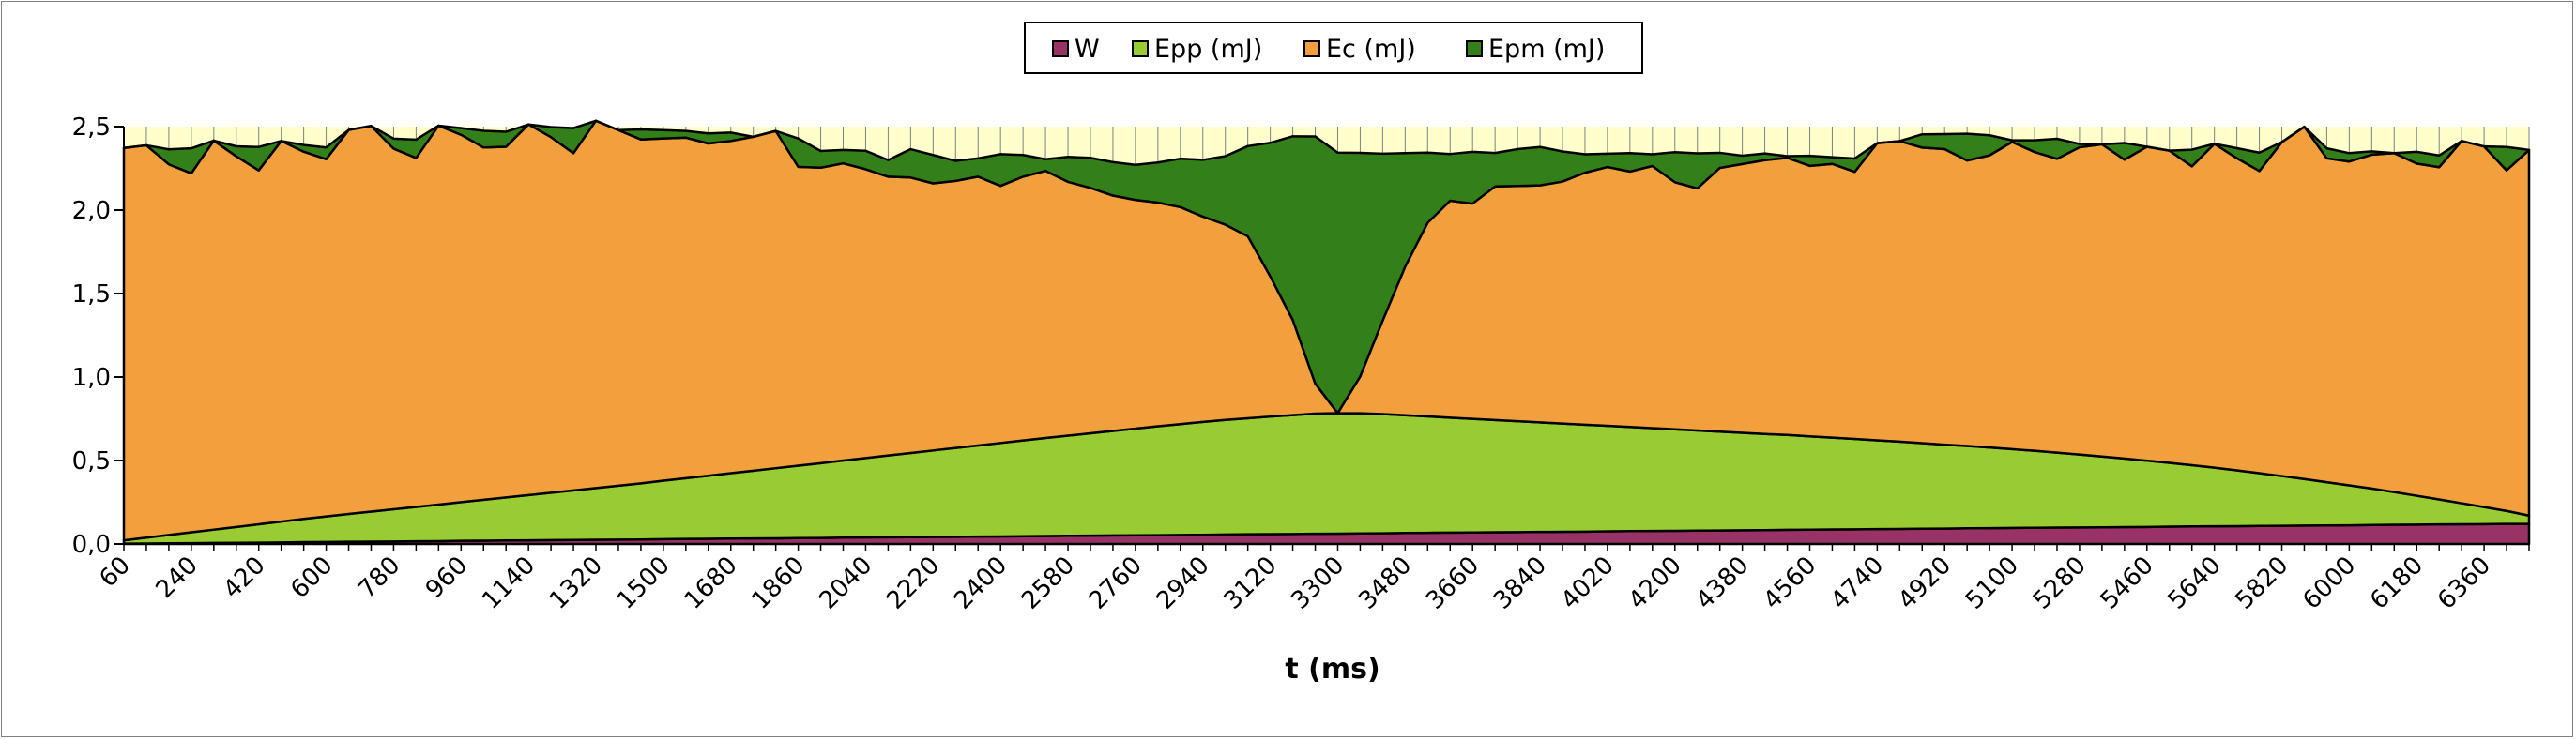  Describe the element at coordinates (2127, 583) in the screenshot. I see `x-tick-label: 5460` at that location.